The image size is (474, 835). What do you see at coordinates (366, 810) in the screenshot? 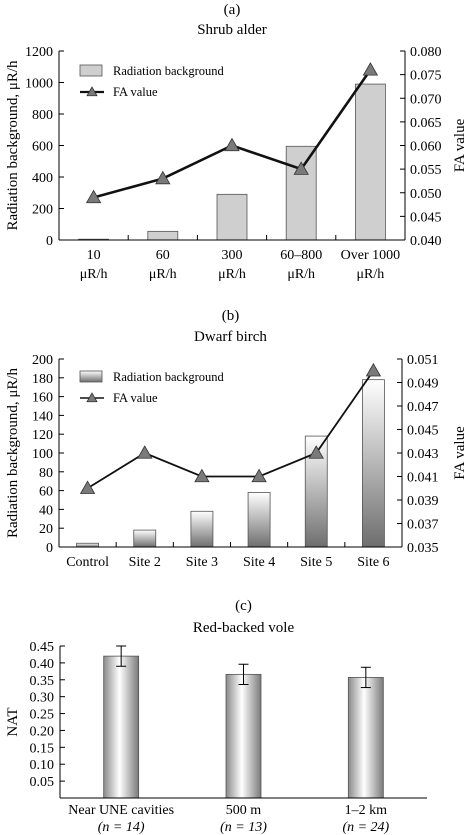
I see `x-tick-label: 1–2 km` at bounding box center [366, 810].